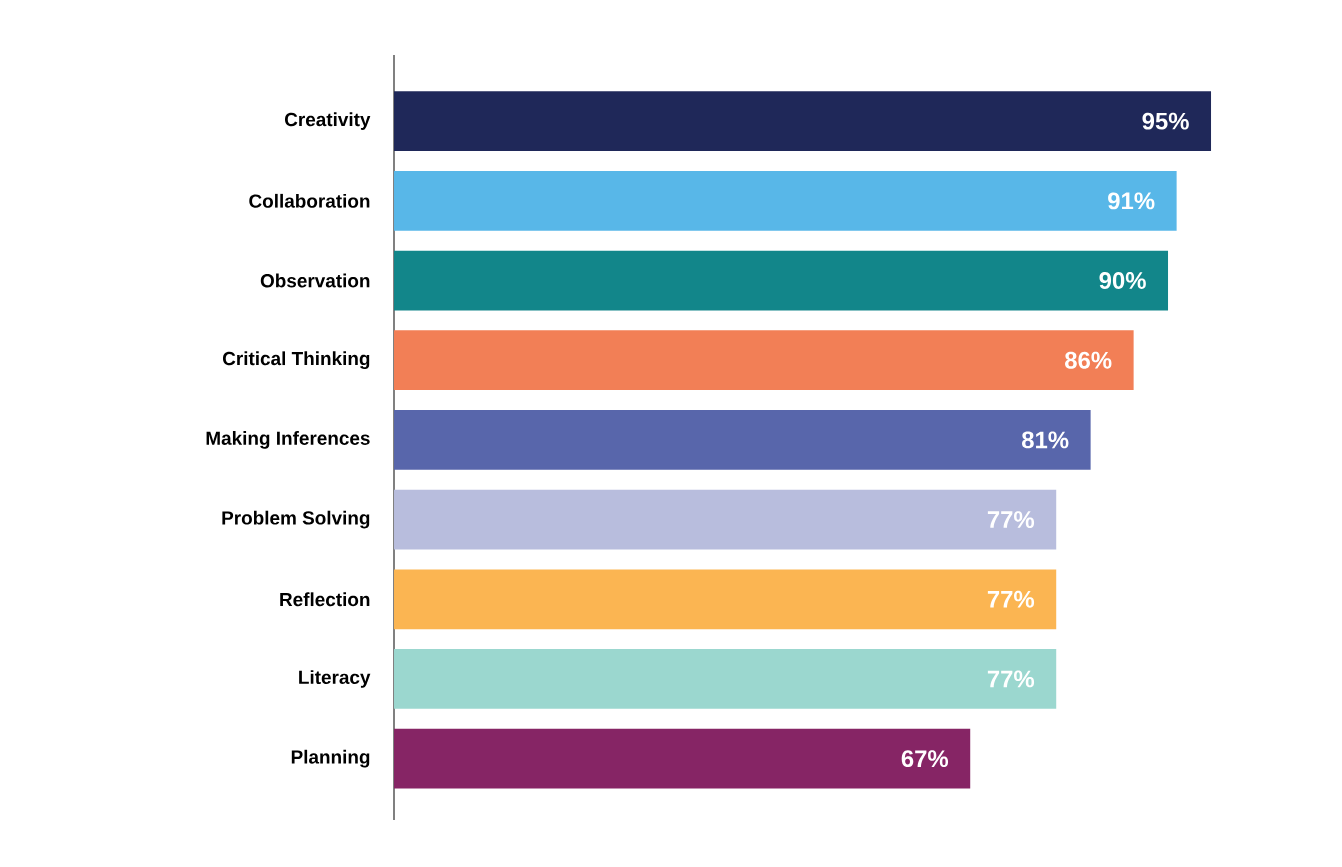 The image size is (1342, 867). I want to click on y-tick-label: Making Inferences, so click(288, 440).